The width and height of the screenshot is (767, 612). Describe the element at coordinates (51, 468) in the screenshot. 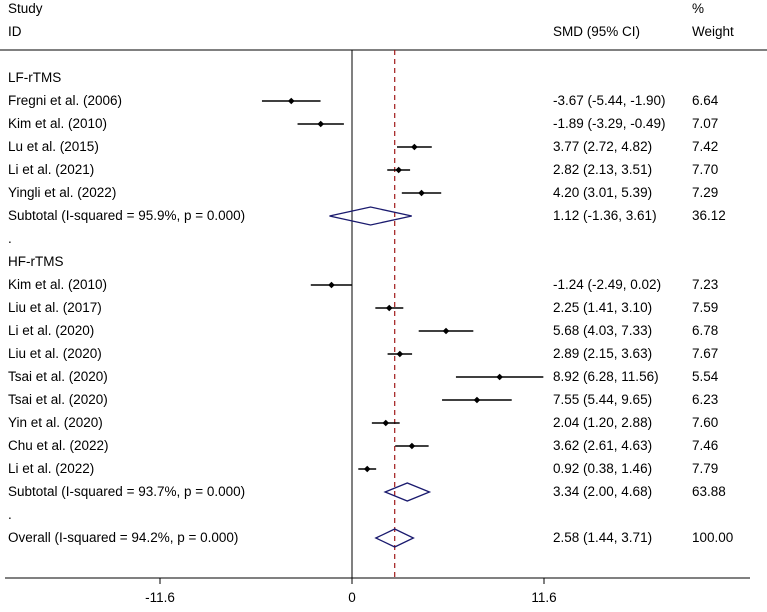

I see `row-label: Li et al. (2022)` at that location.